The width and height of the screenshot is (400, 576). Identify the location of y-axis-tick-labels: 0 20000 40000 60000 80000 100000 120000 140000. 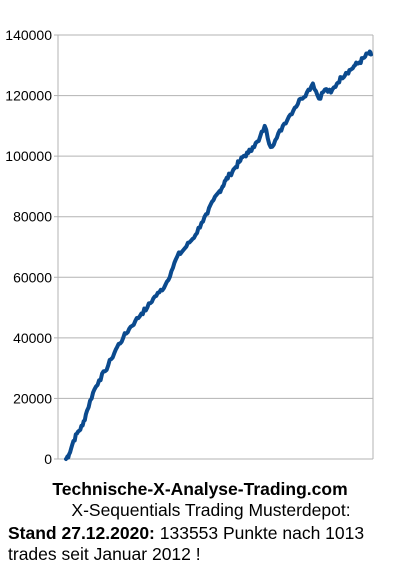
(28, 247).